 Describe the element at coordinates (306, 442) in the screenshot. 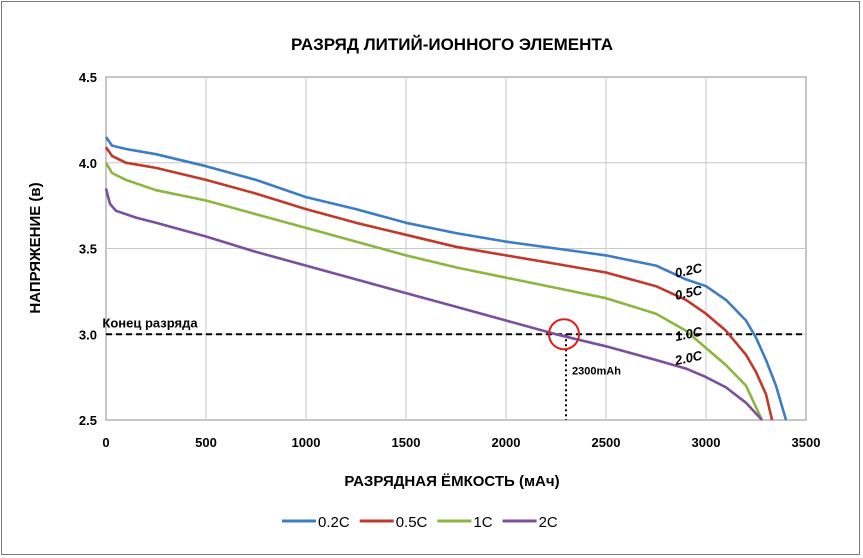

I see `x-tick-label: 1000` at that location.